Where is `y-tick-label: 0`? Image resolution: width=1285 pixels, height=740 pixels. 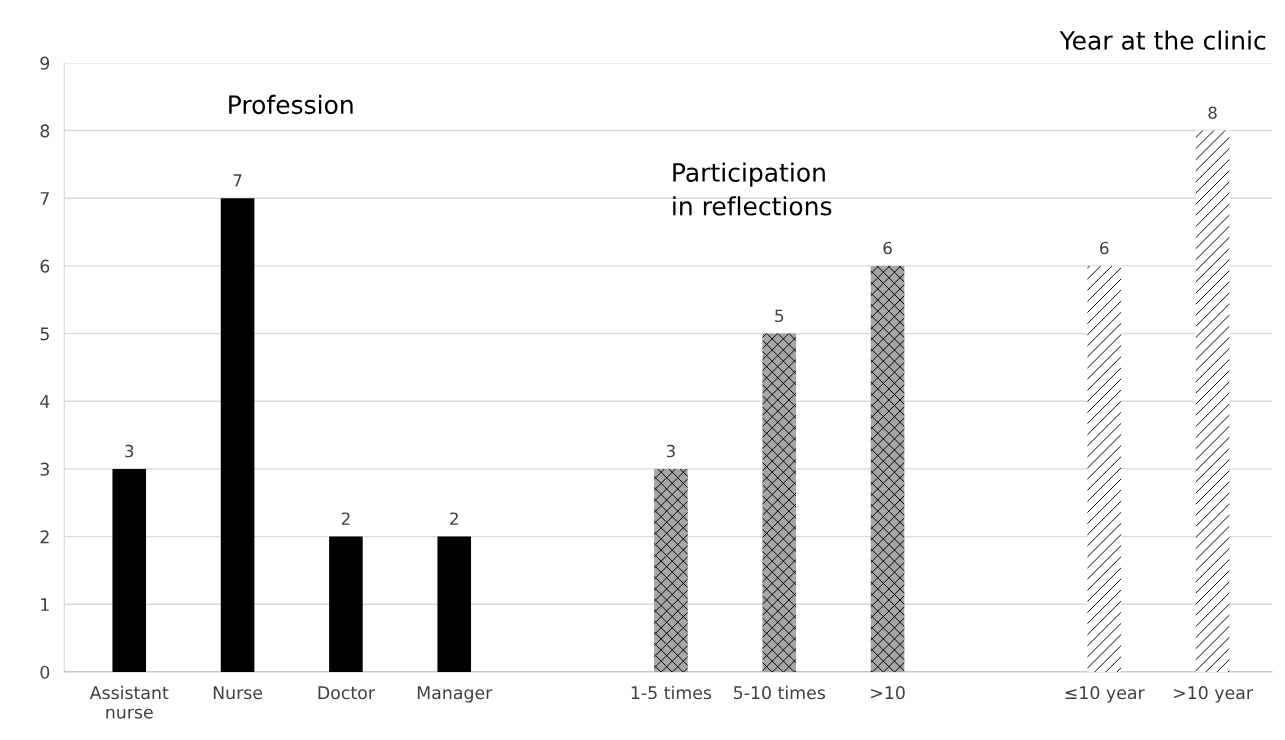
y-tick-label: 0 is located at coordinates (45, 672).